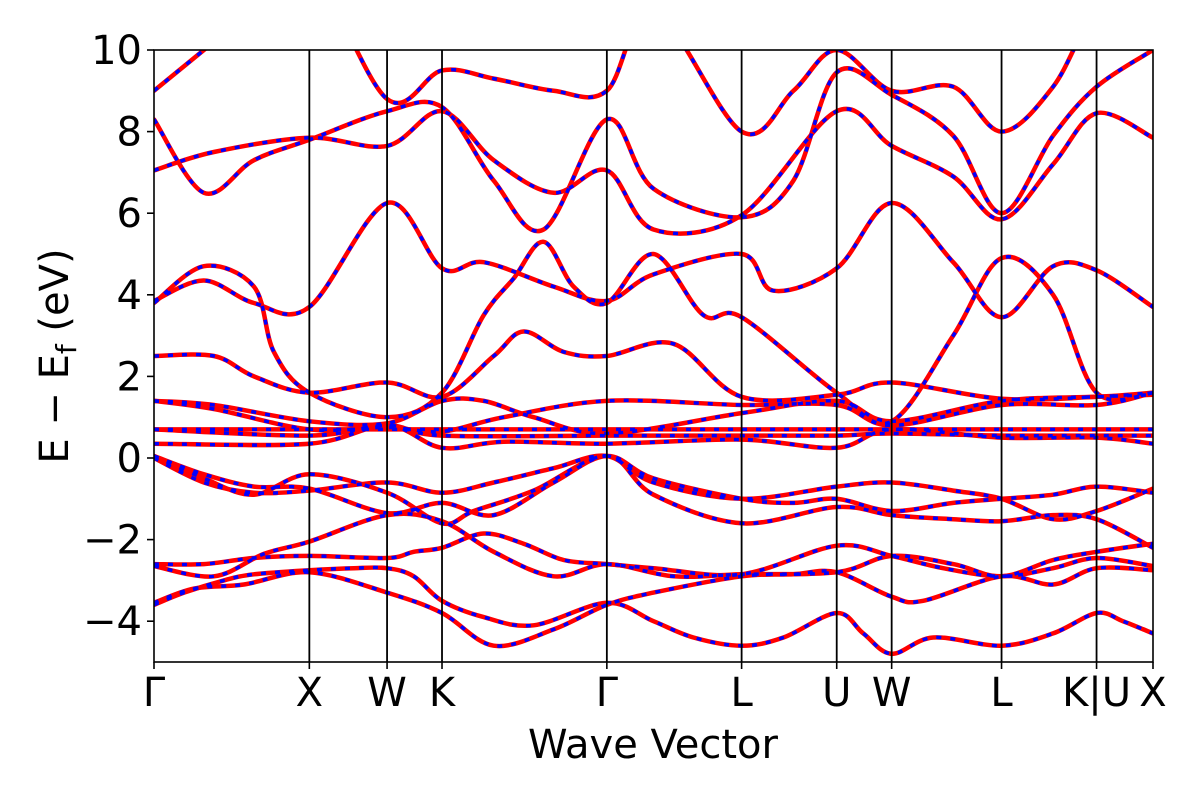 This screenshot has width=1200, height=800. I want to click on x-tick-label-5: L, so click(741, 693).